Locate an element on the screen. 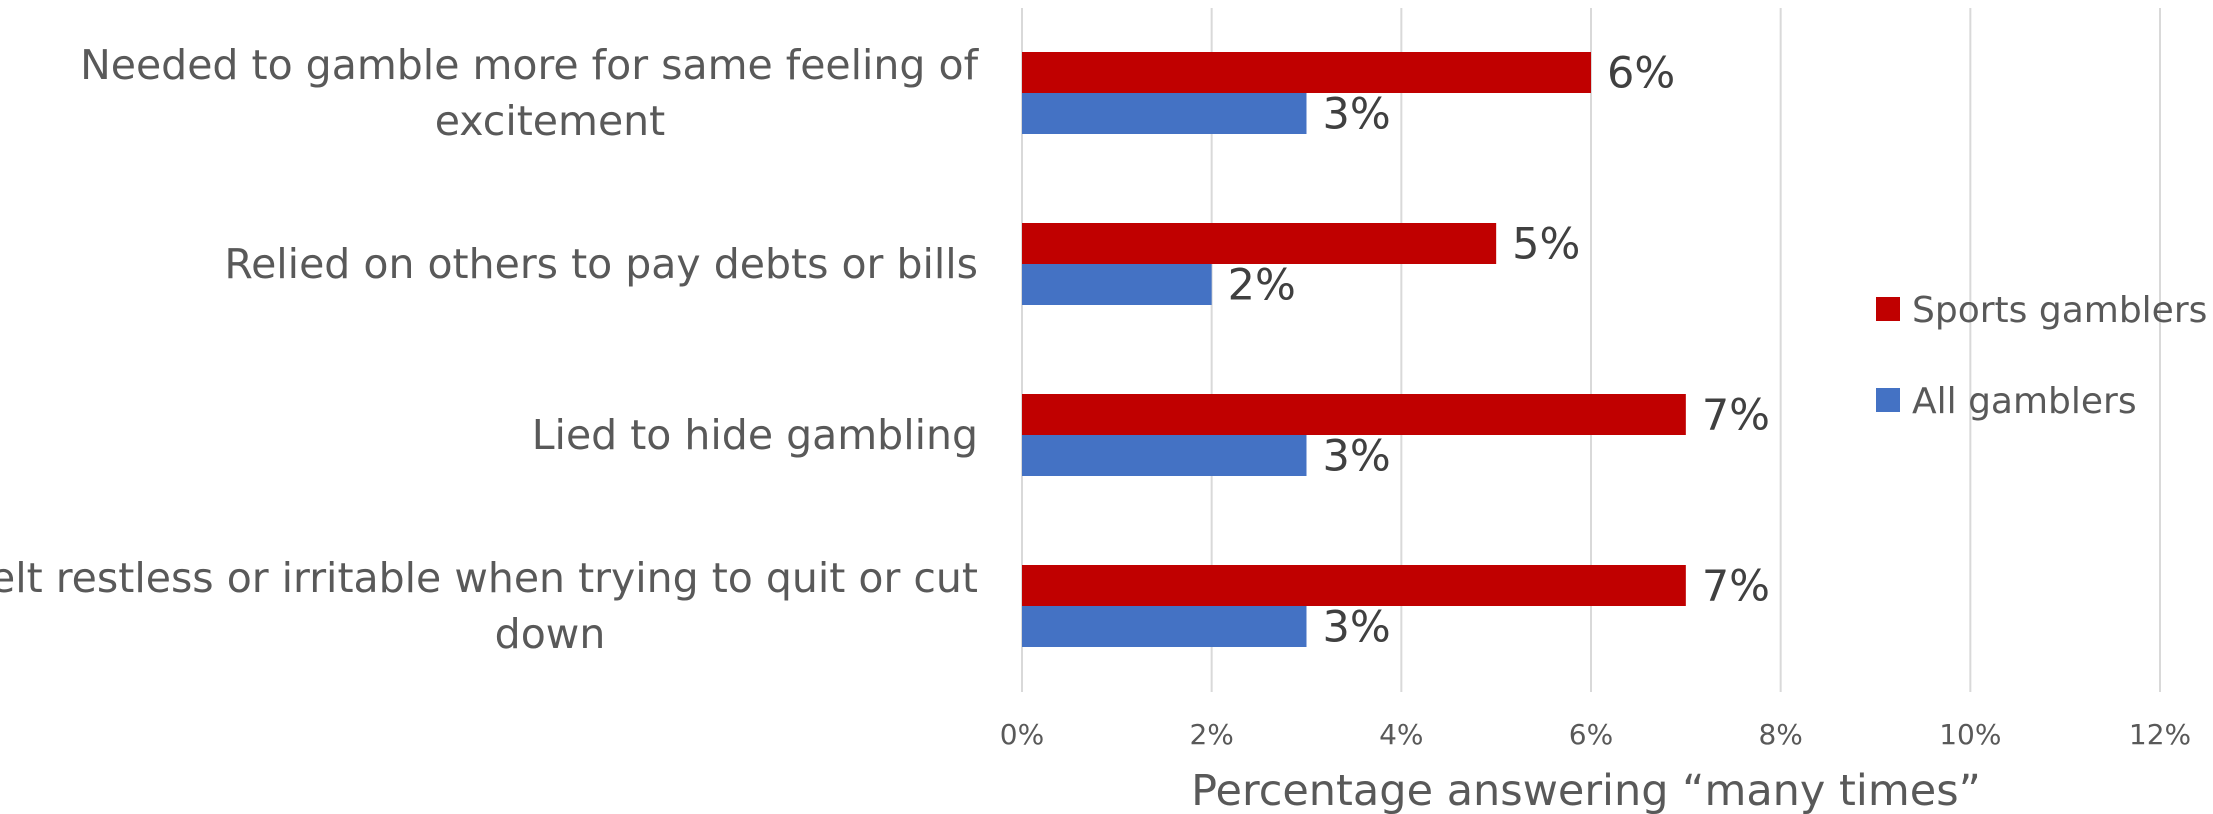 The image size is (2213, 814). x-tick-label: 6% is located at coordinates (1591, 734).